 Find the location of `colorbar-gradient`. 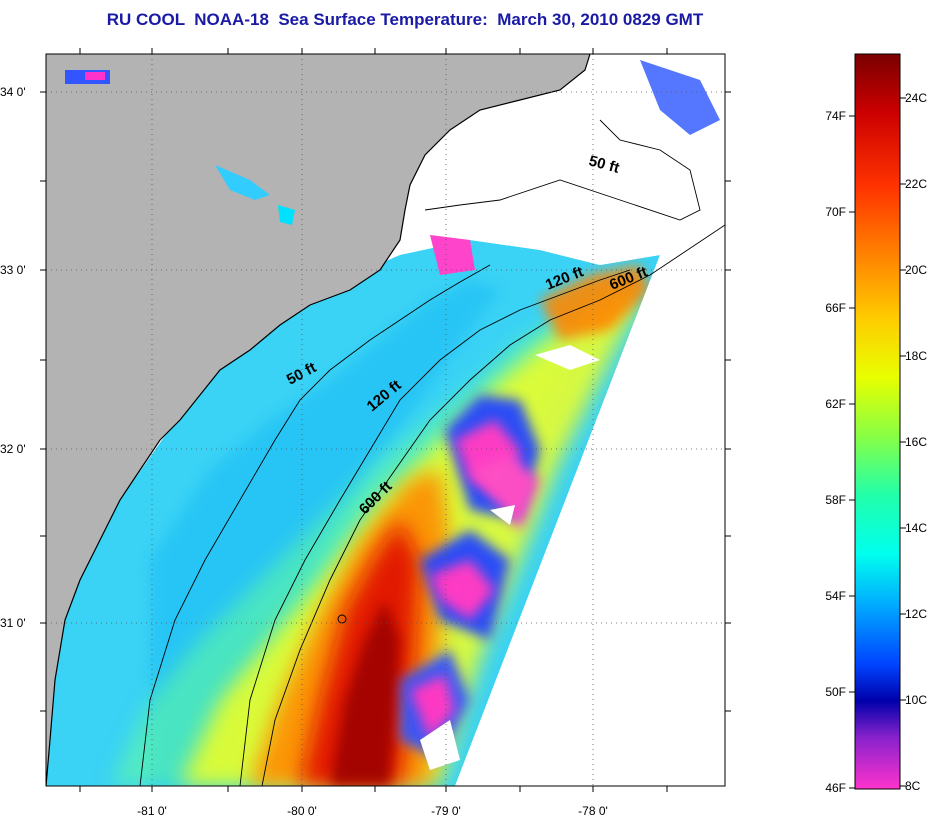

colorbar-gradient is located at coordinates (877, 421).